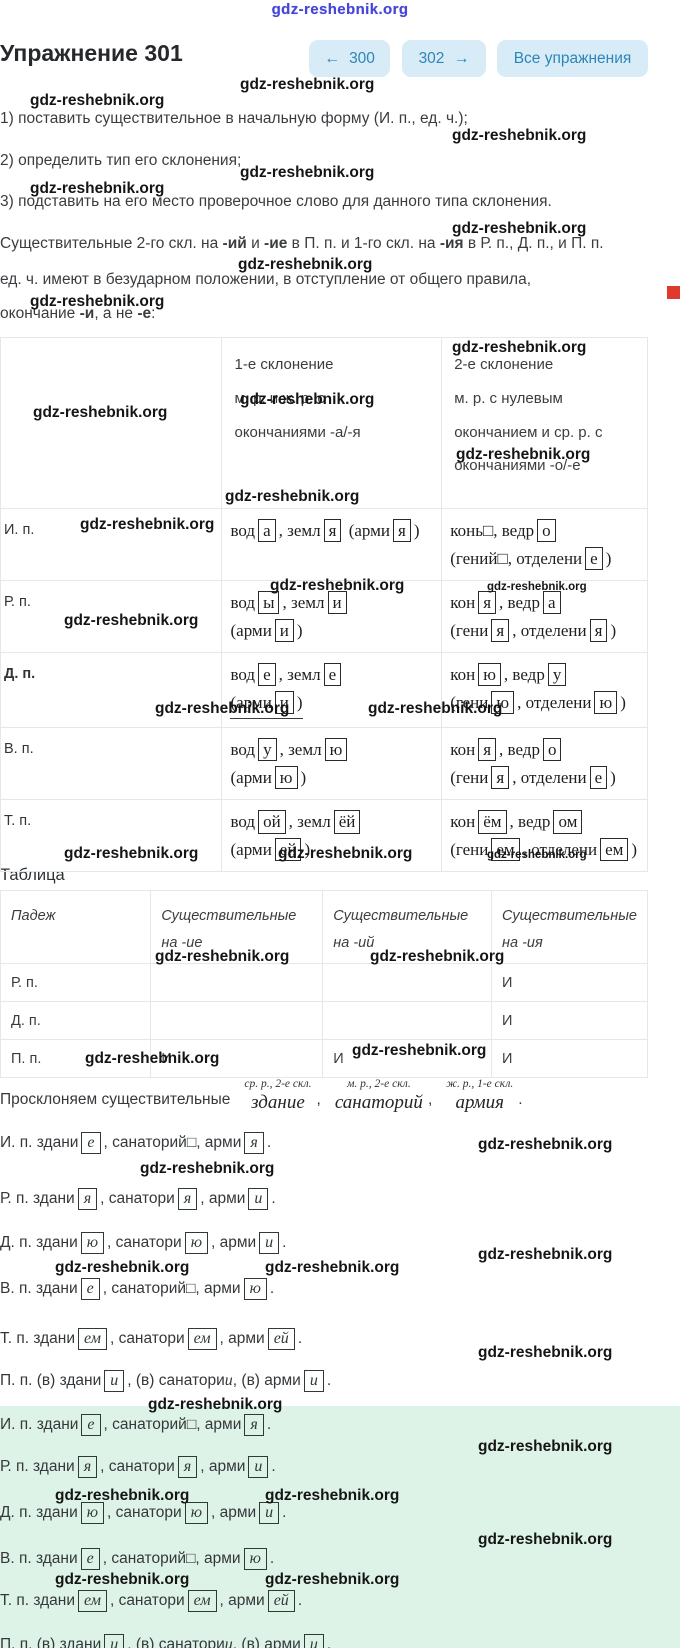 This screenshot has height=1648, width=680. What do you see at coordinates (138, 1199) in the screenshot?
I see `declension-line: Р. п. здани я, санатори я, арми и.` at bounding box center [138, 1199].